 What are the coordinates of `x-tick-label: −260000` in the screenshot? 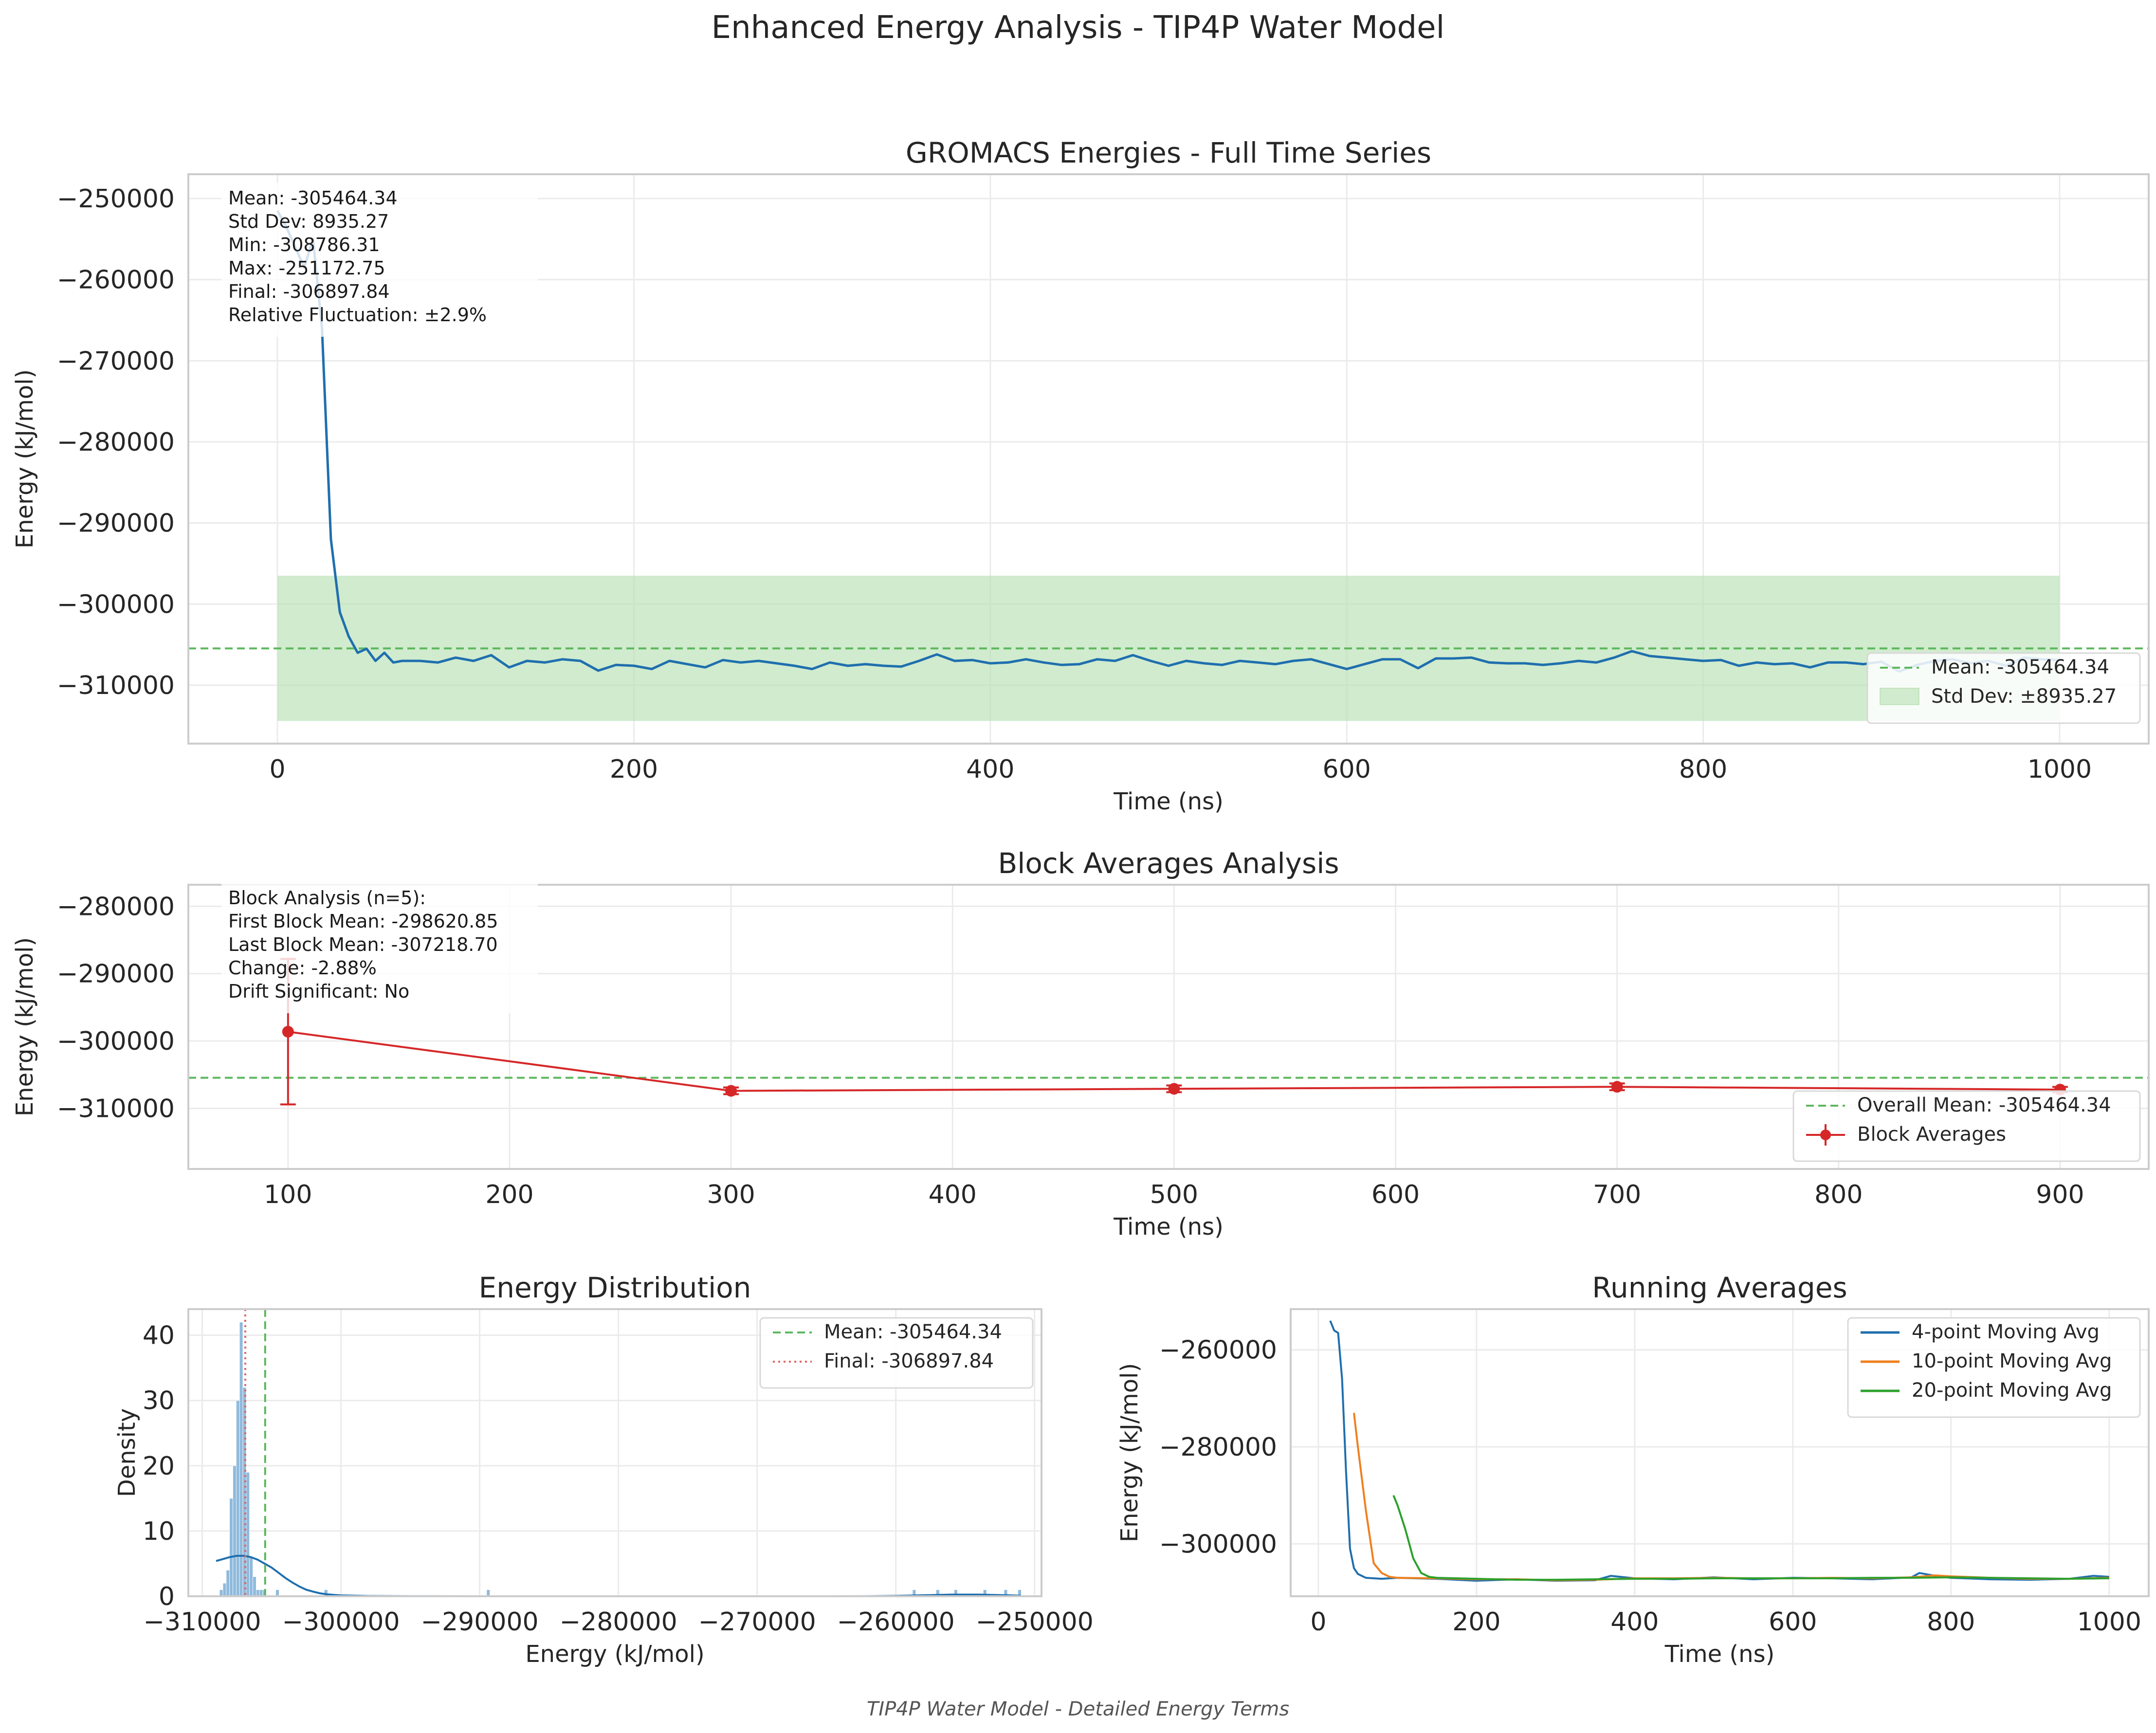 It's located at (896, 1622).